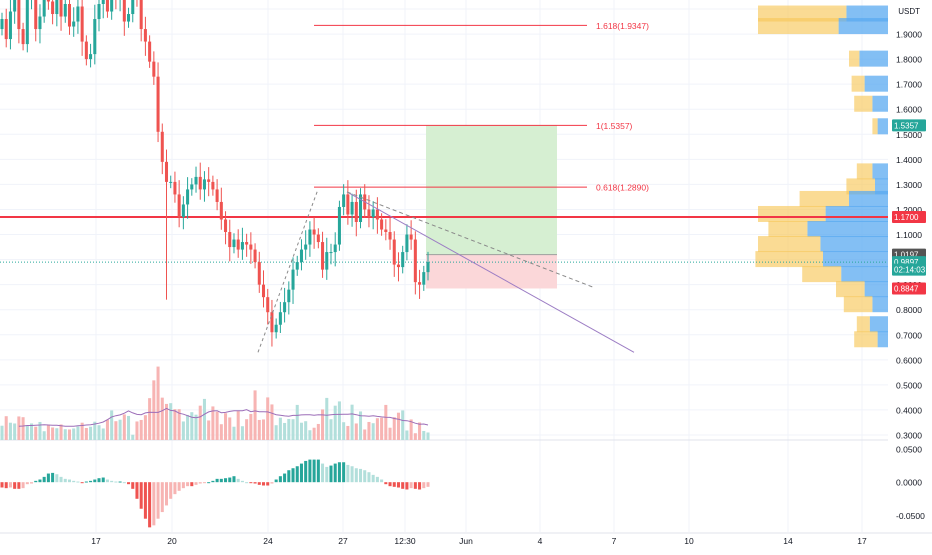 This screenshot has height=555, width=932. Describe the element at coordinates (215, 403) in the screenshot. I see `volume` at that location.